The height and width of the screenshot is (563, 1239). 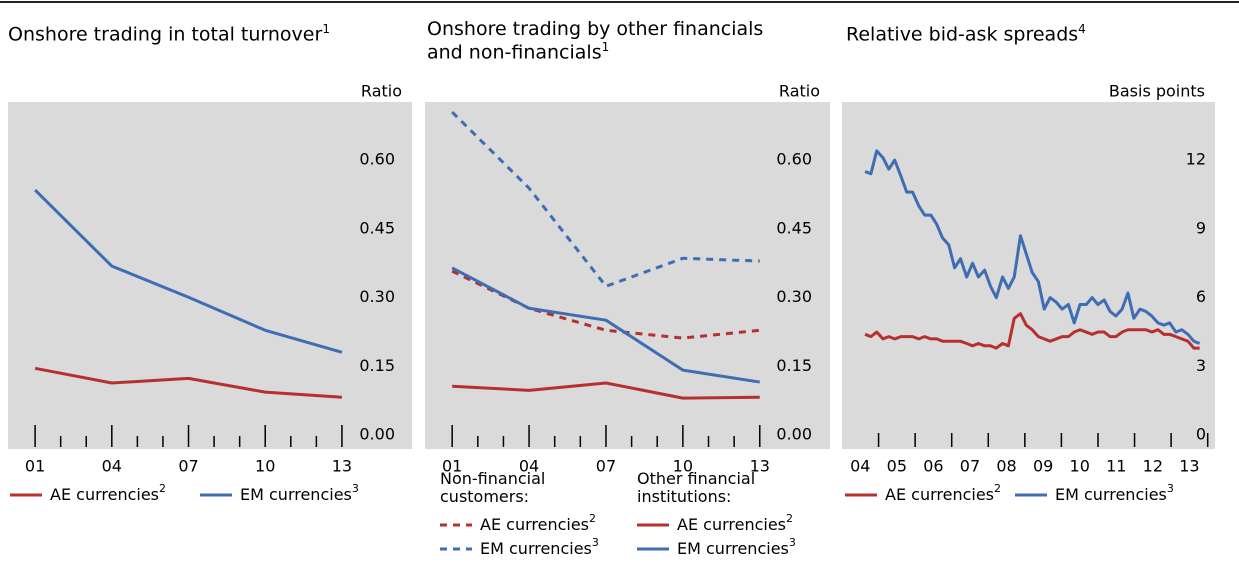 I want to click on panel-title: Onshore trading in total turnover1, so click(x=208, y=33).